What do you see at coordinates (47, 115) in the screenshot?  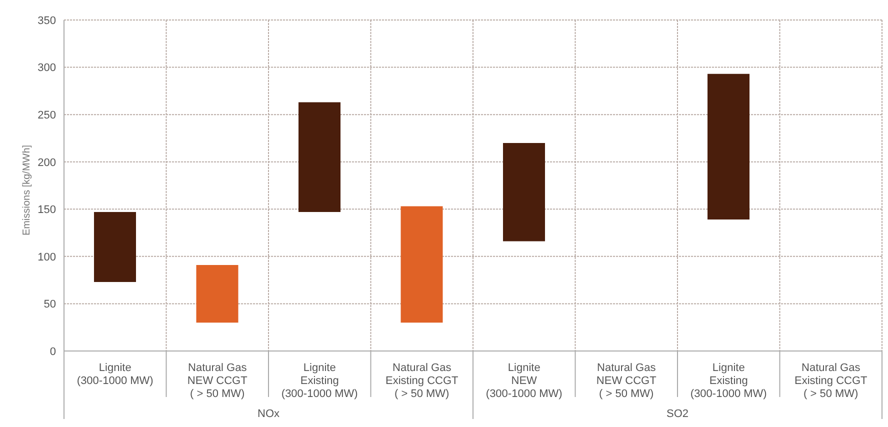 I see `y-tick-label: 250` at bounding box center [47, 115].